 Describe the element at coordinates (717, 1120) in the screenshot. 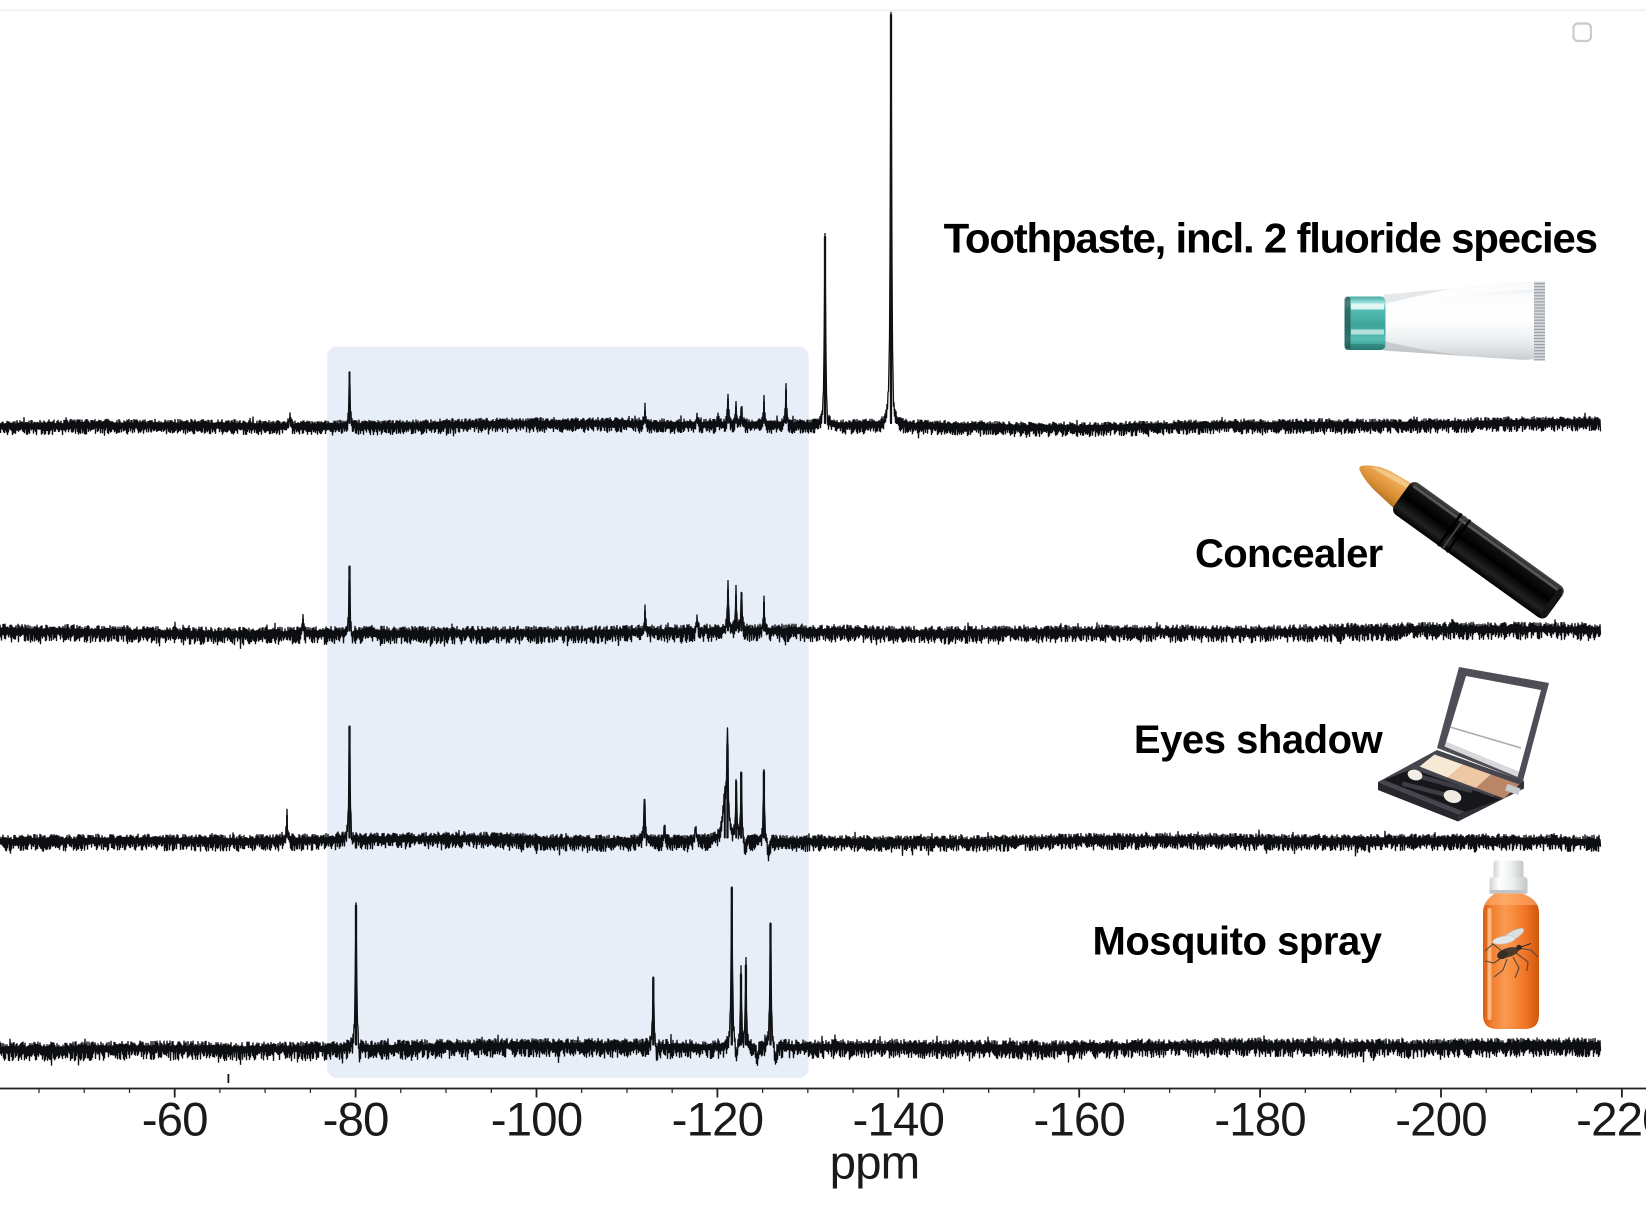

I see `svg-text: -120` at that location.